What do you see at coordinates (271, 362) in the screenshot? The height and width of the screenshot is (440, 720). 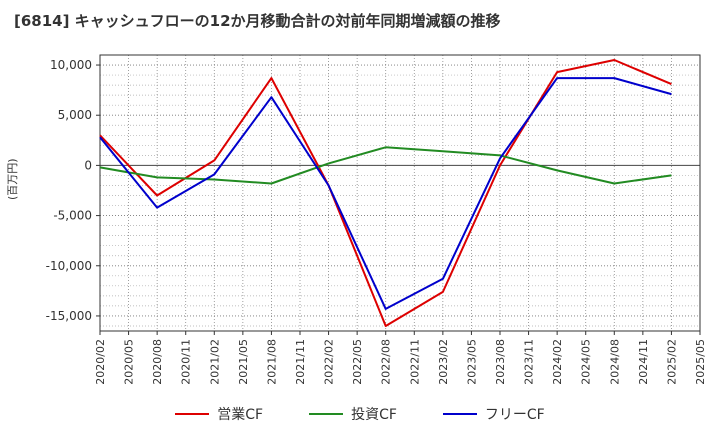 I see `x-tick-label: 2021/08` at bounding box center [271, 362].